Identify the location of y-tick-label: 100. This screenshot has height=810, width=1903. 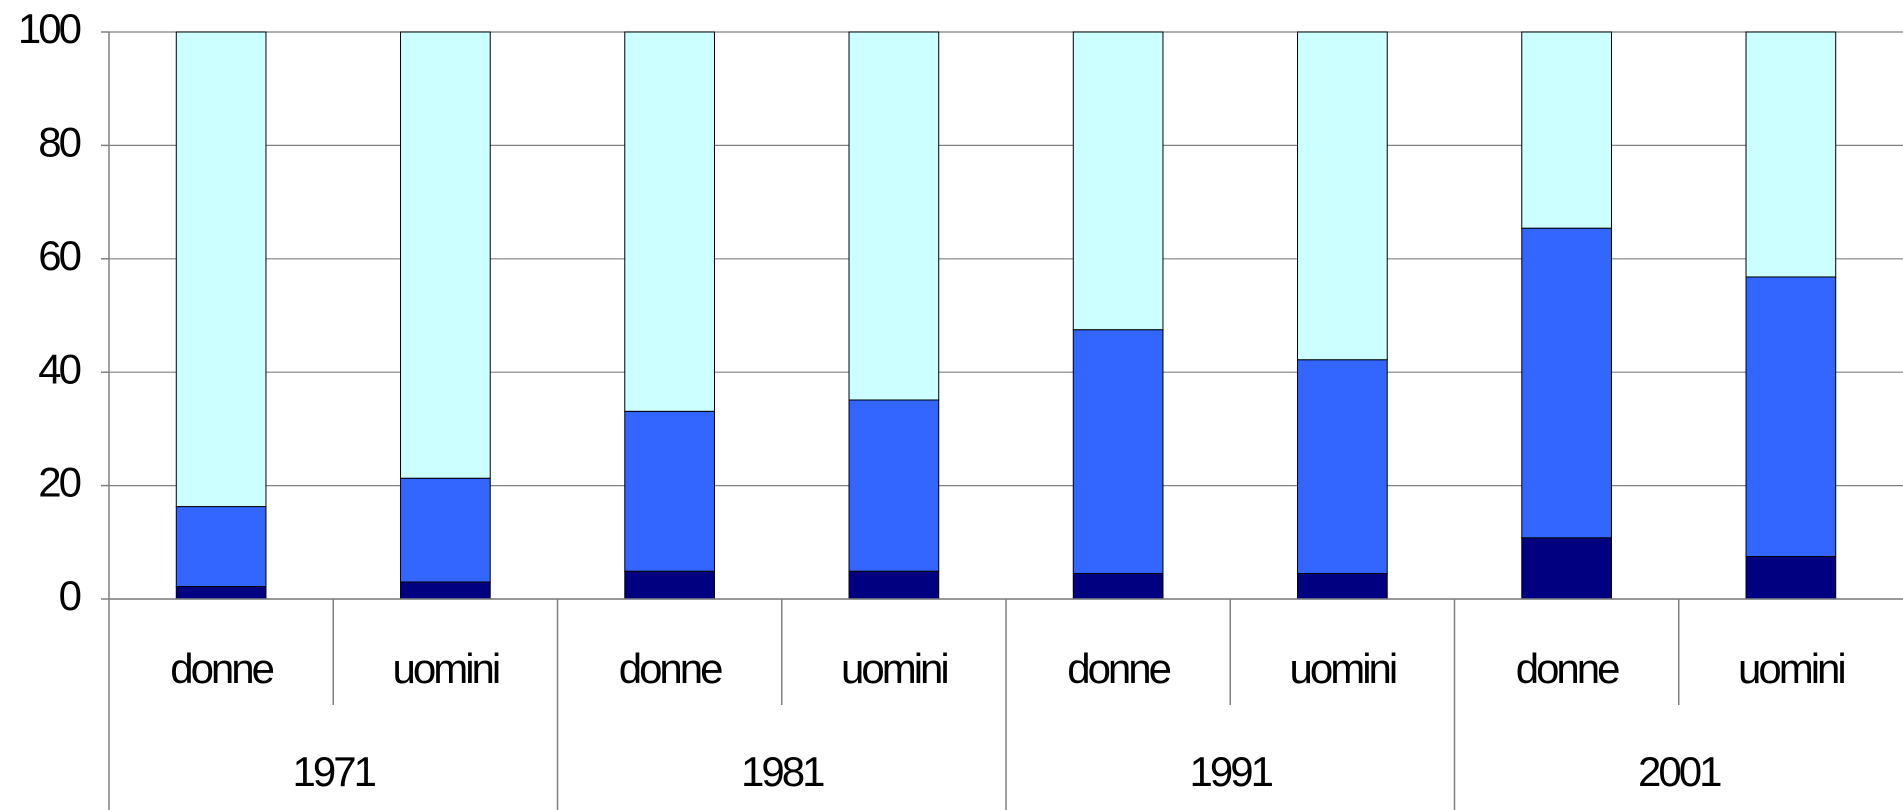
(49, 28).